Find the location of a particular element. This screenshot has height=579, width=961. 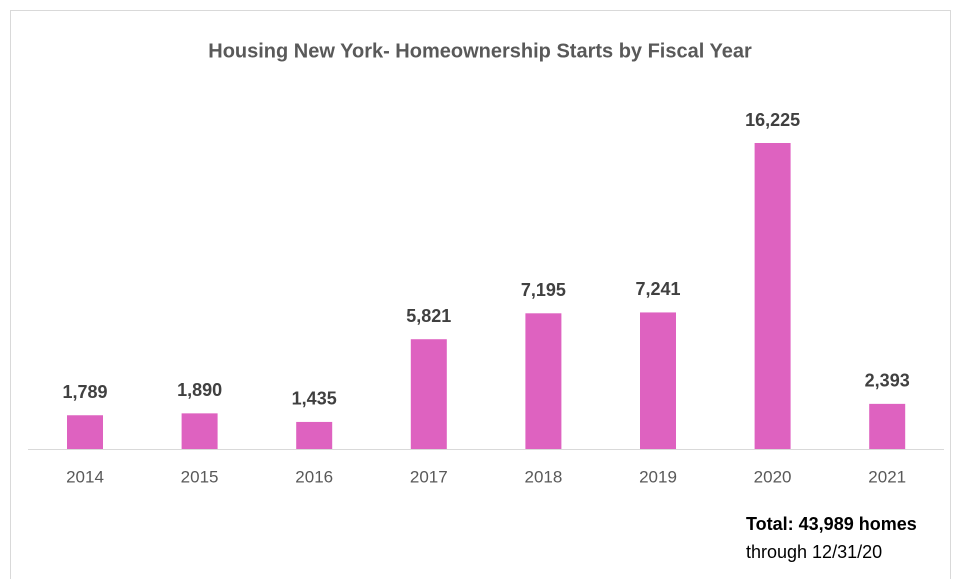

data-label: 1,789 is located at coordinates (84, 392).